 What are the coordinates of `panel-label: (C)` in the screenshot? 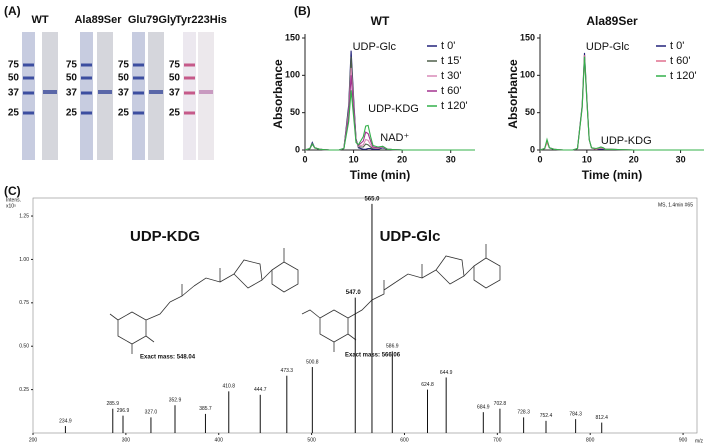 It's located at (12, 191).